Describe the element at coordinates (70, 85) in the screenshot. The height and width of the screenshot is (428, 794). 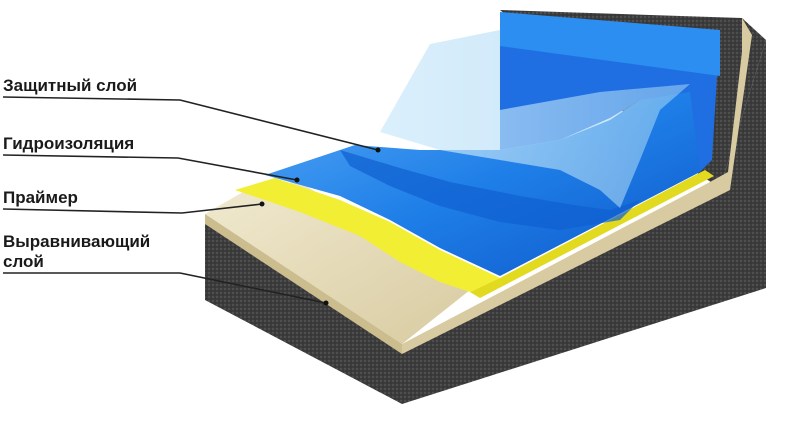
I see `label-protective-layer: Защитный слой` at that location.